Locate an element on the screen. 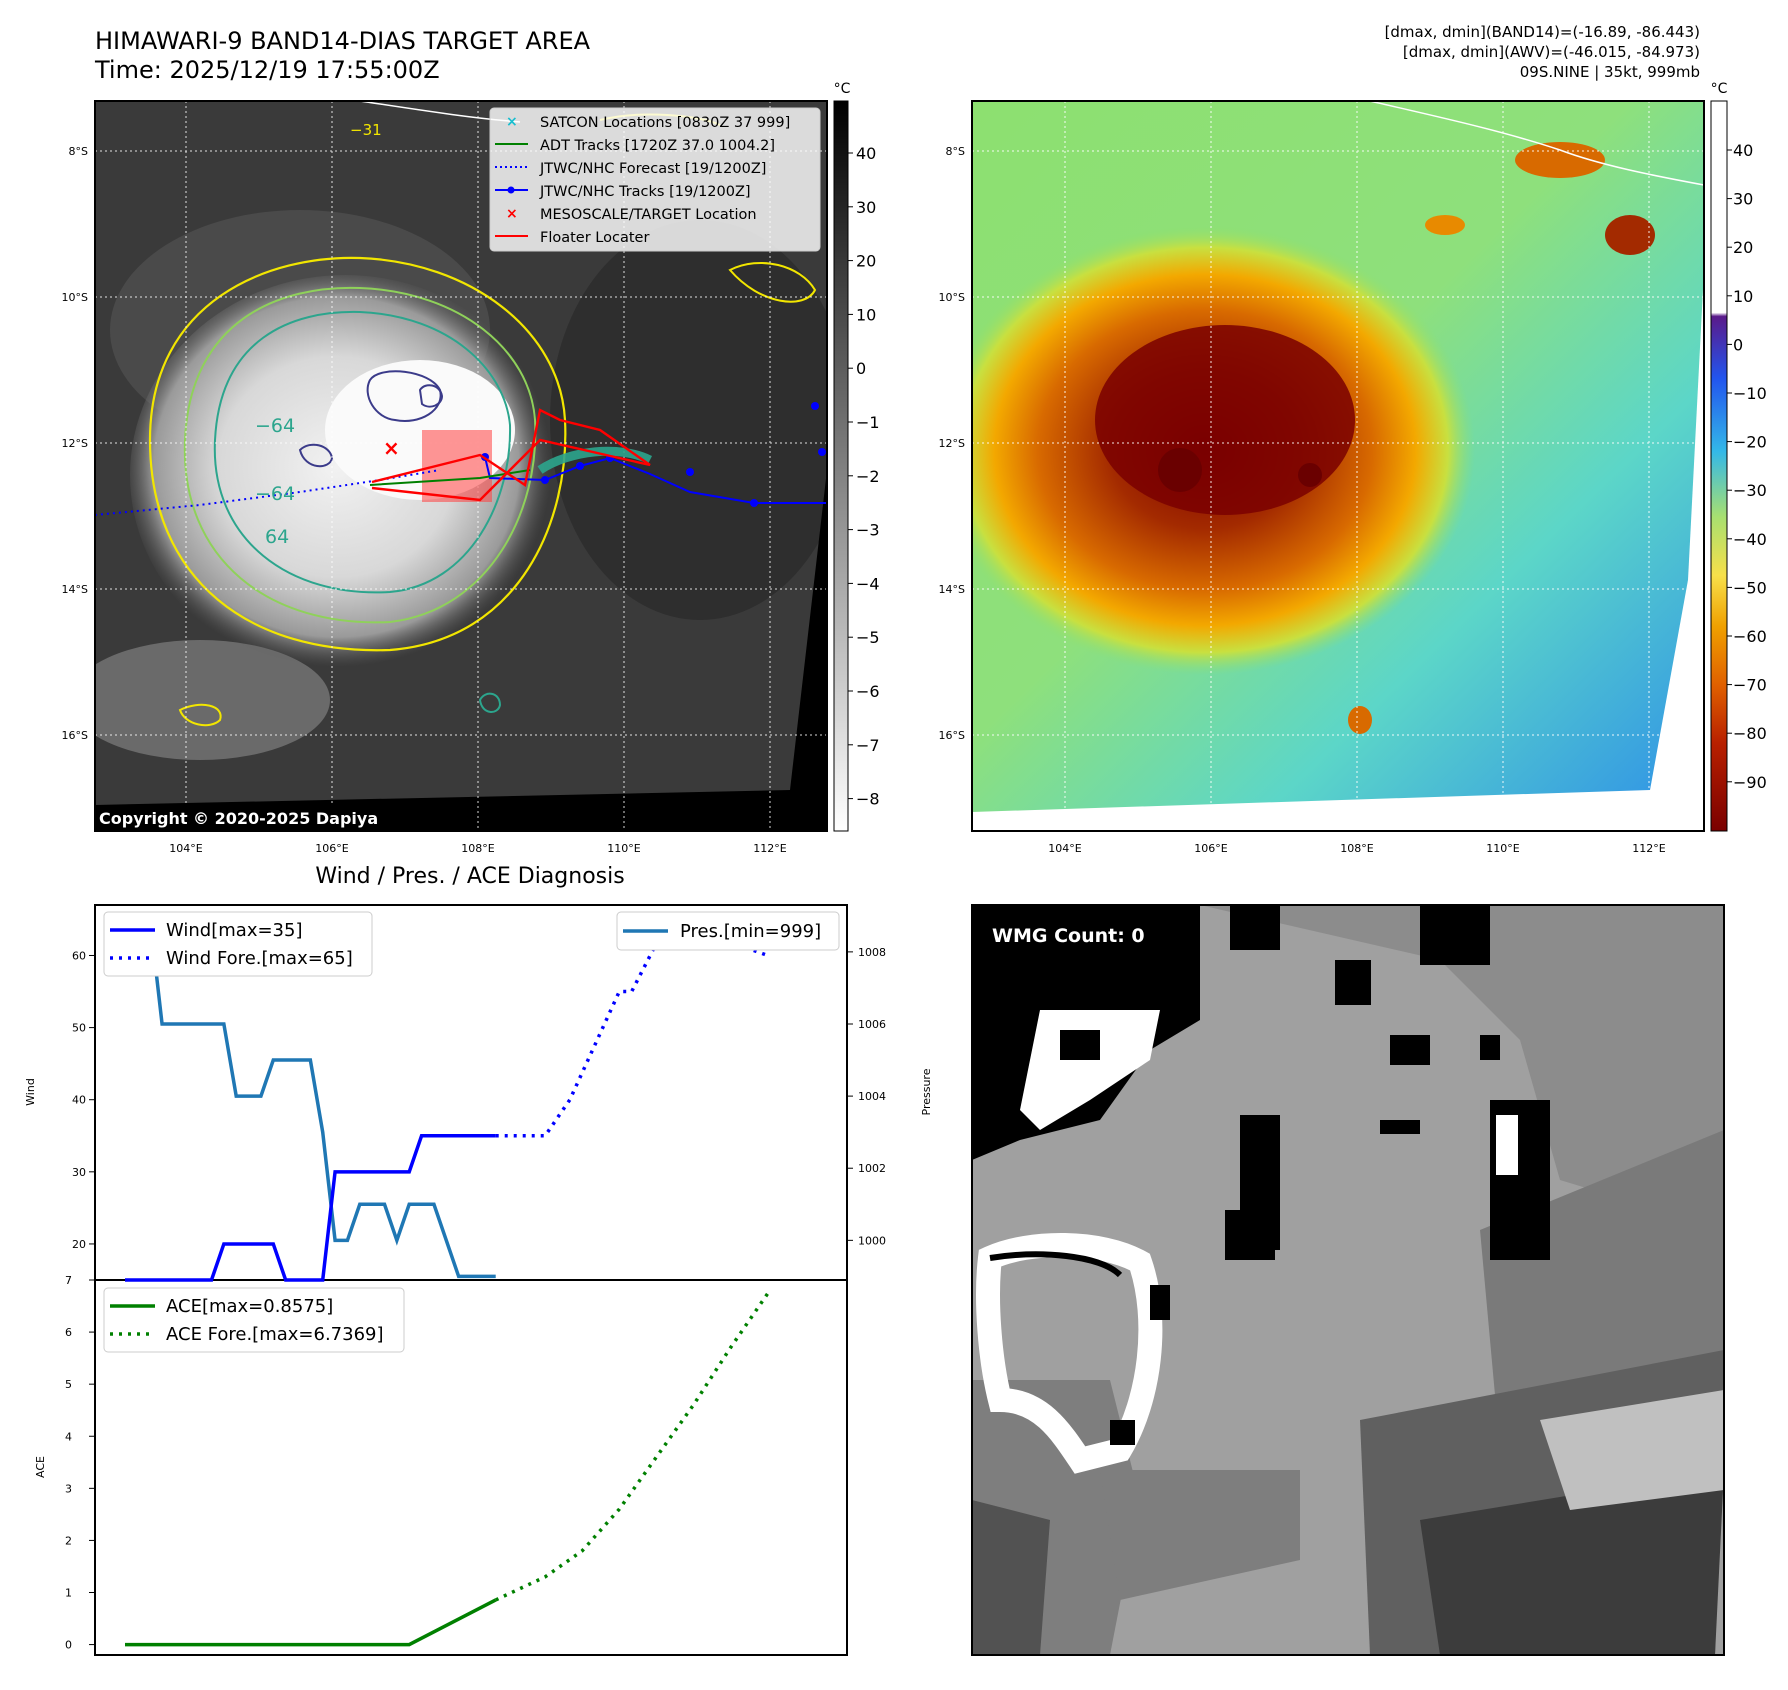  pressure-ticks: 1008 1006 1004 1002 1000 is located at coordinates (866, 1096).